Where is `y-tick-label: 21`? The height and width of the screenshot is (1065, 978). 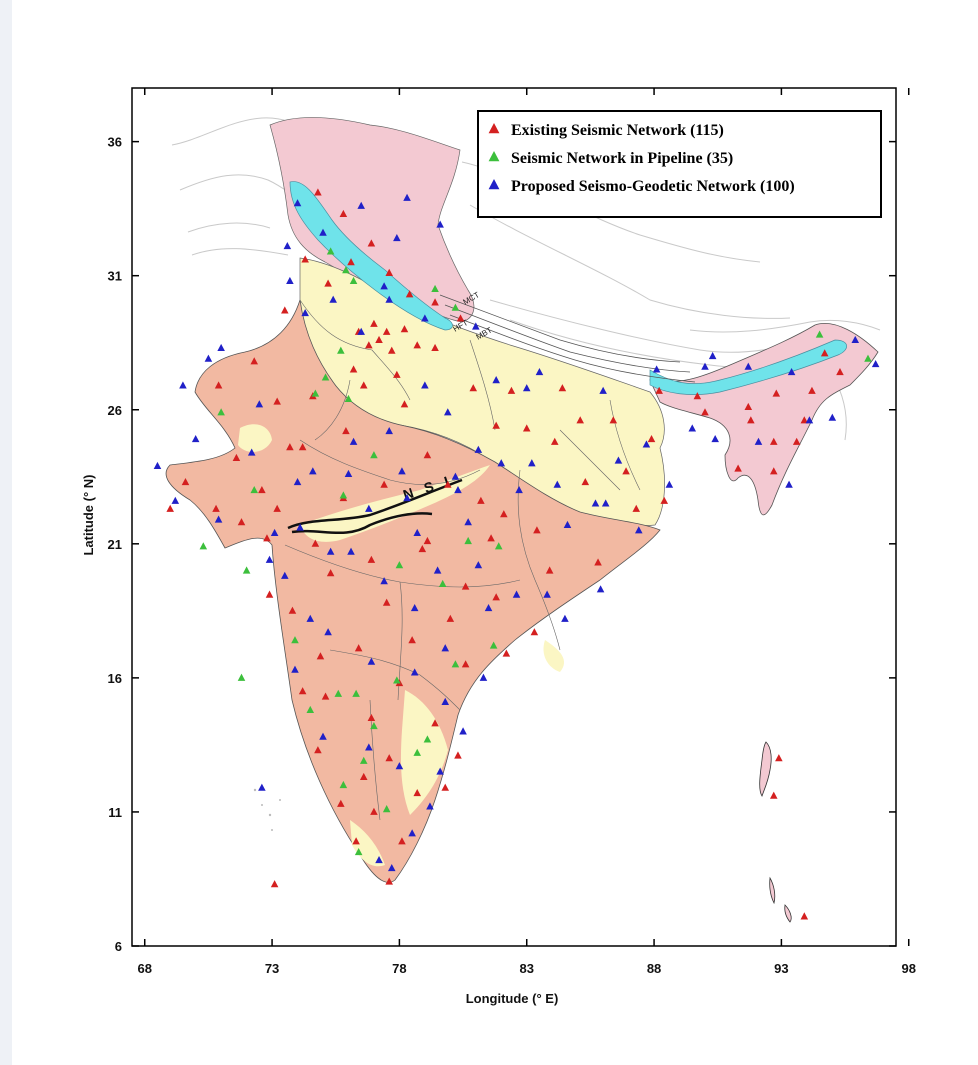
y-tick-label: 21 is located at coordinates (115, 544).